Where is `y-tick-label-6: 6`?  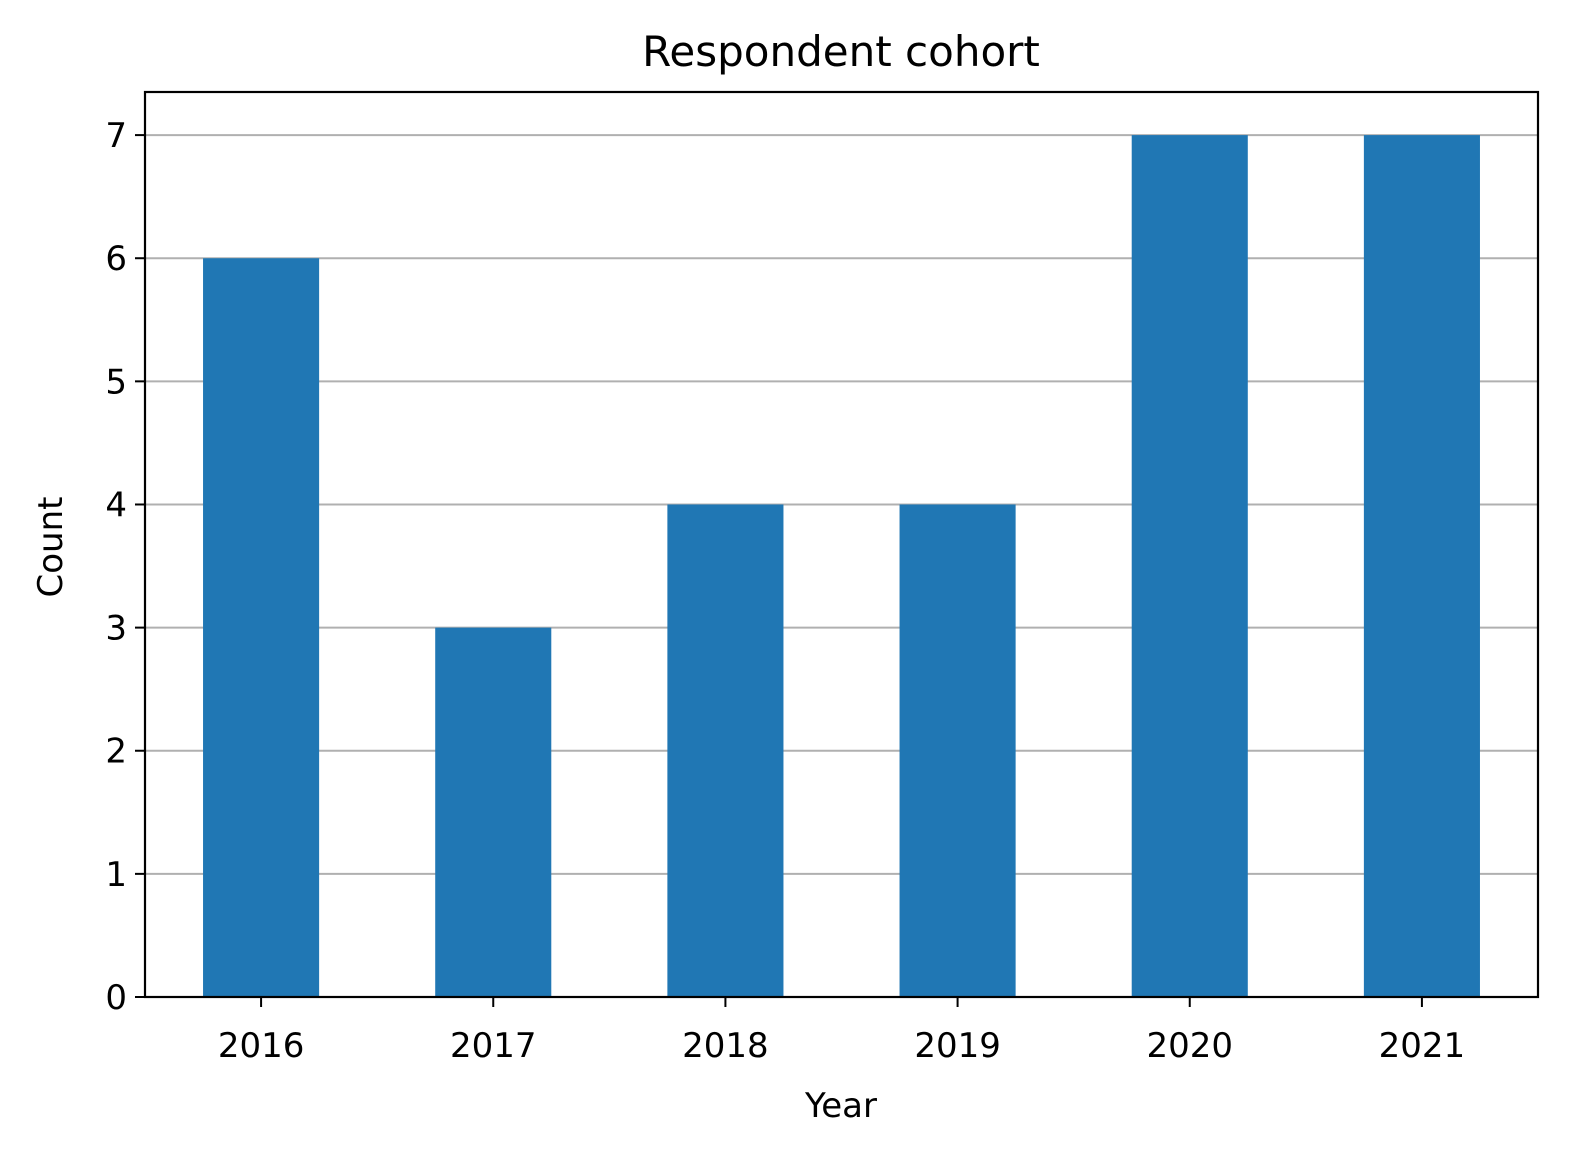 y-tick-label-6: 6 is located at coordinates (116, 259).